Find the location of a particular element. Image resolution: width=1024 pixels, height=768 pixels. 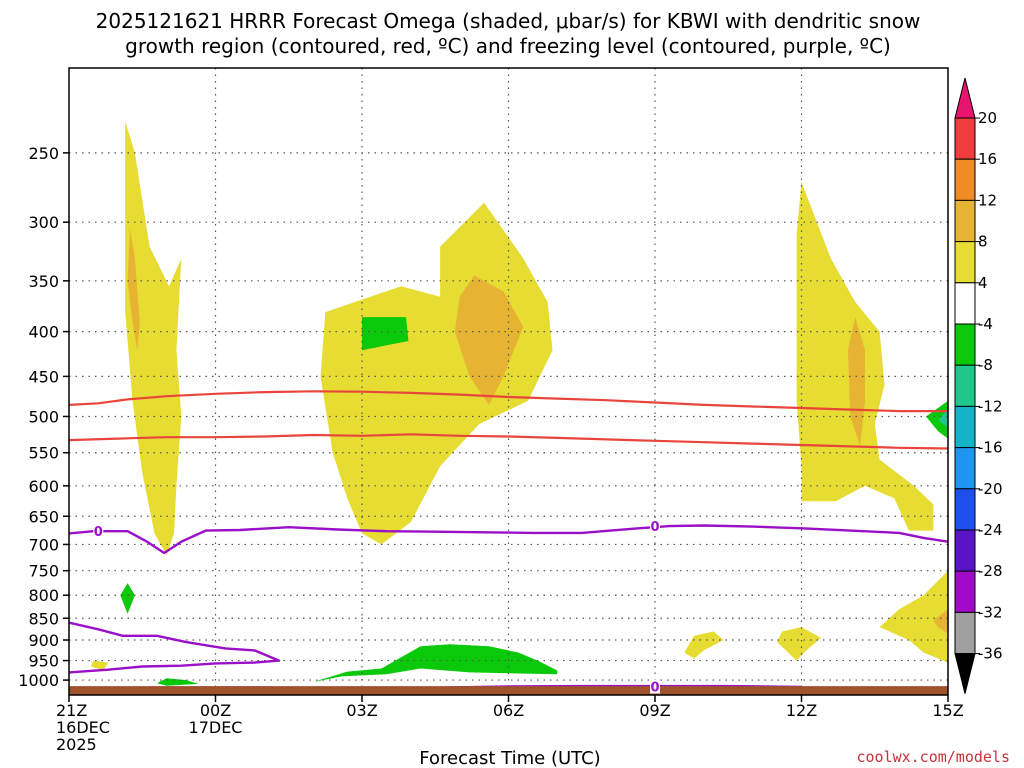

omega-region-updraft-b is located at coordinates (436, 373).